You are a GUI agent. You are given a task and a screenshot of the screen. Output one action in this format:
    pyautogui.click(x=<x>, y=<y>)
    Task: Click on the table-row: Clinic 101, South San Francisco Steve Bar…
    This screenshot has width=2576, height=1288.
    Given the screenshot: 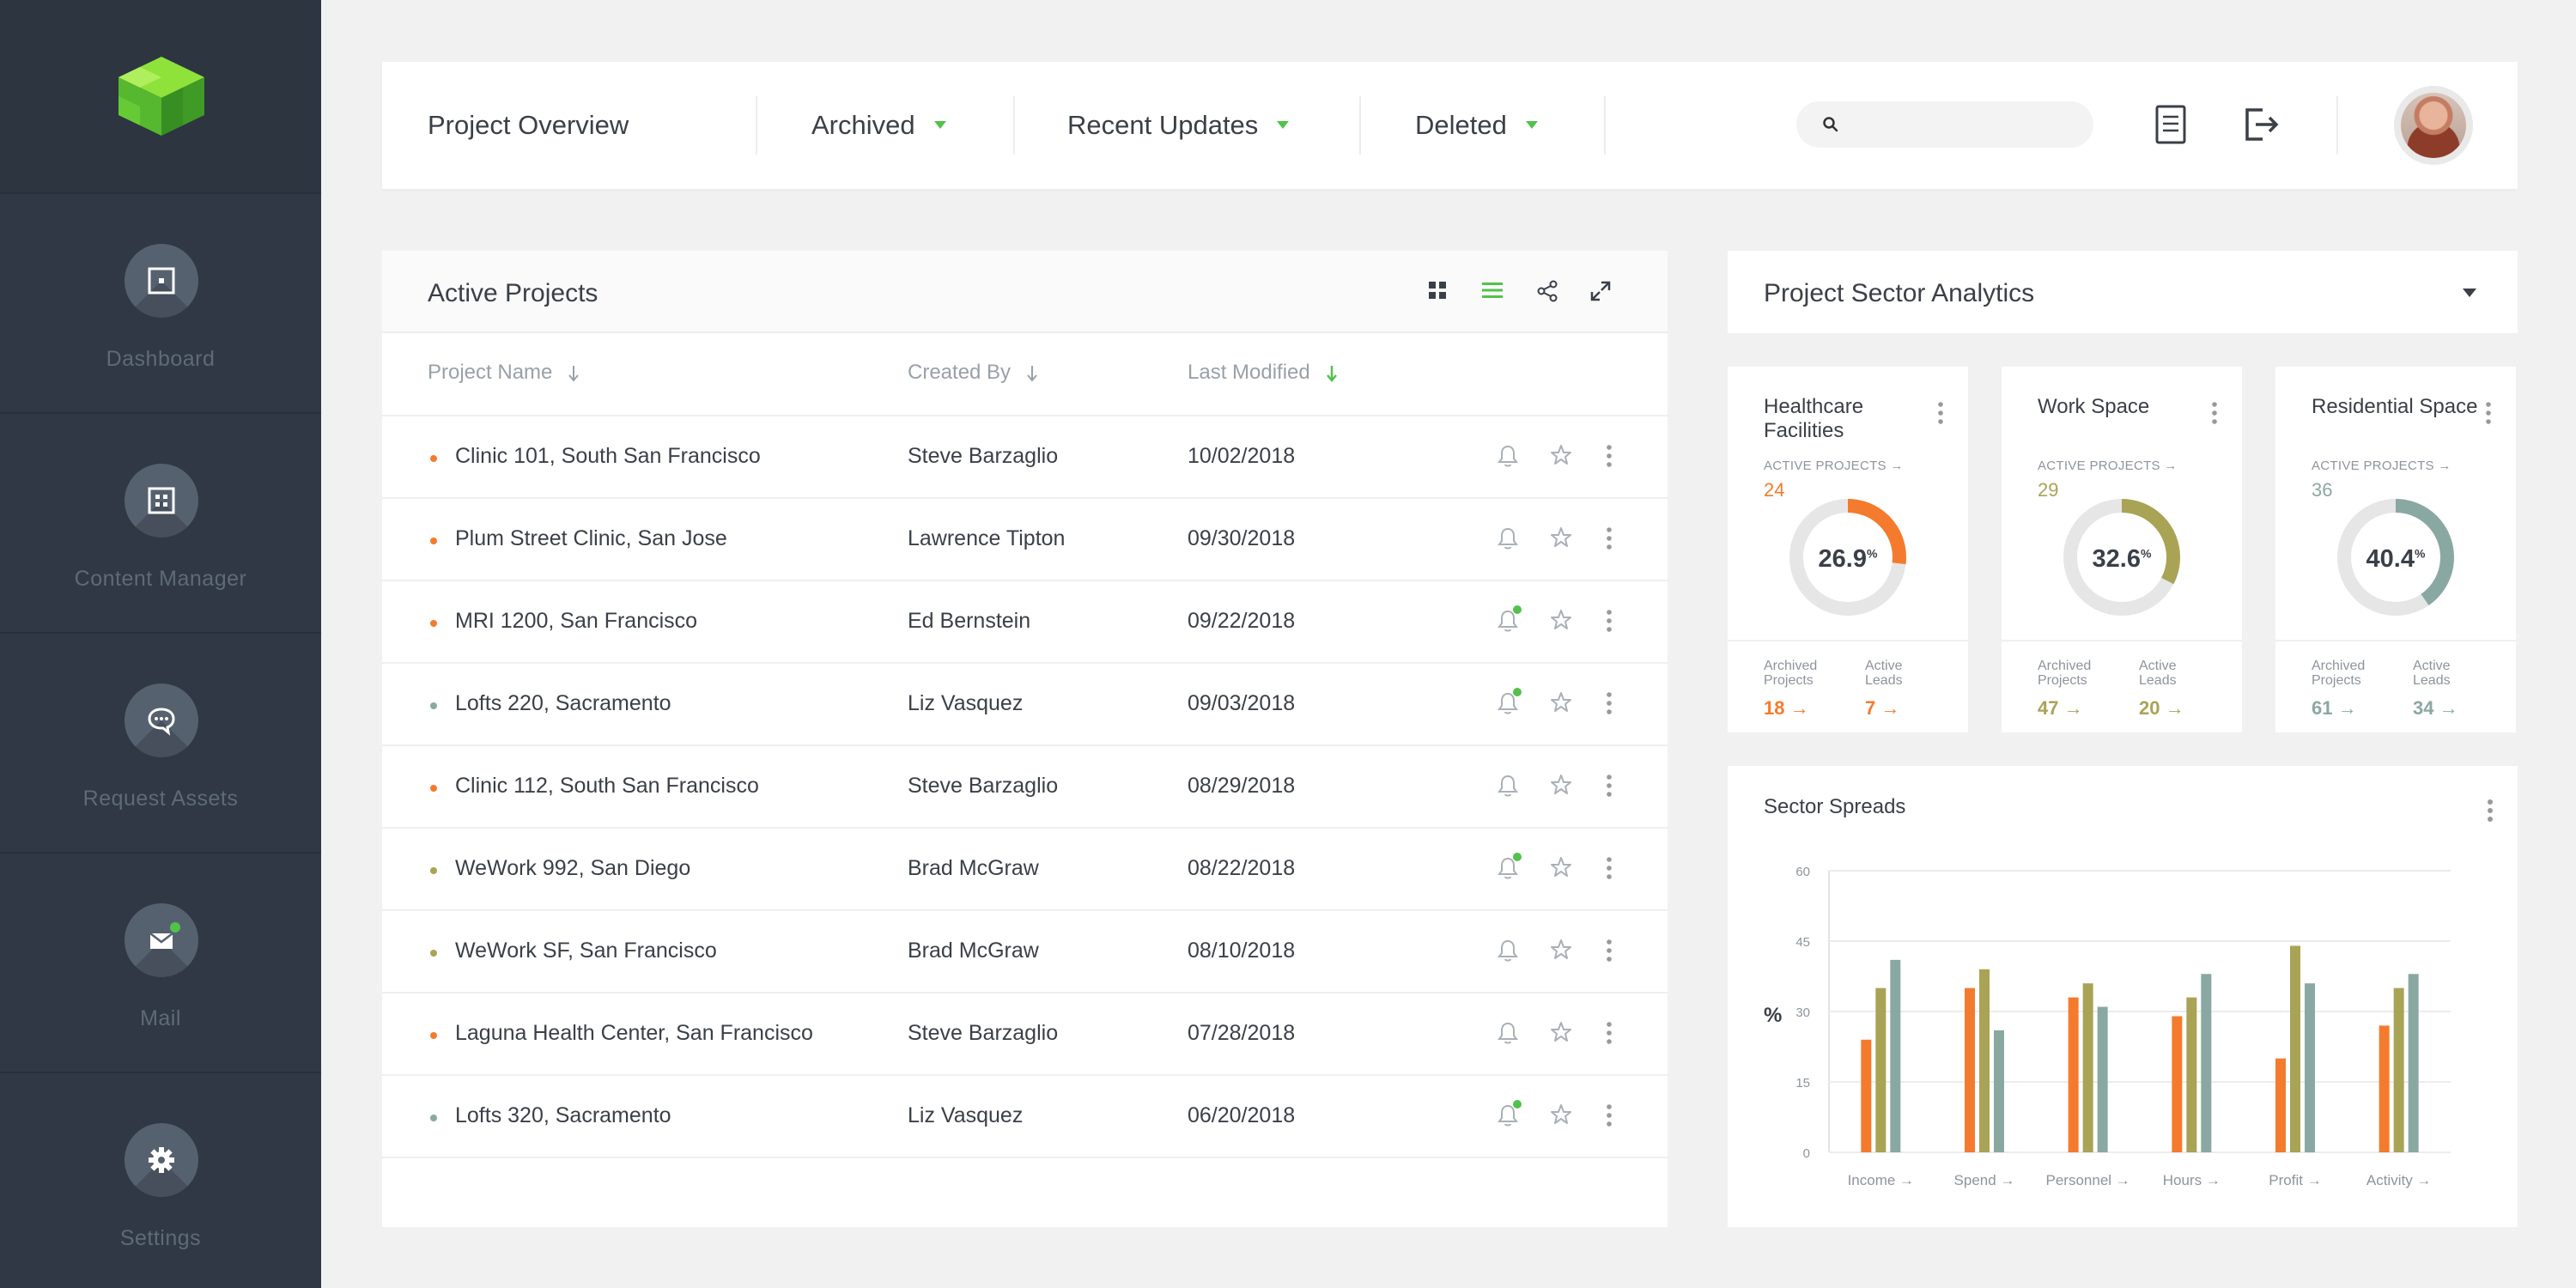 What is the action you would take?
    pyautogui.click(x=1025, y=456)
    